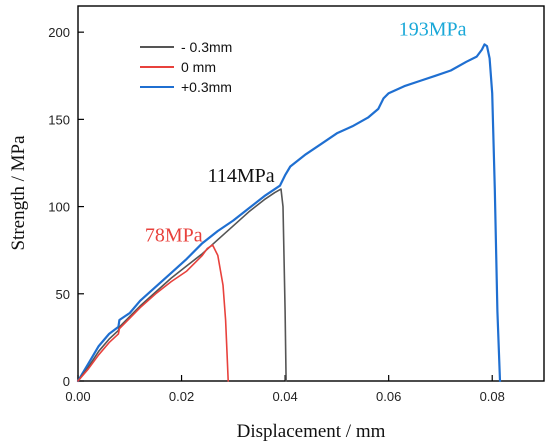 The image size is (550, 447). What do you see at coordinates (433, 30) in the screenshot?
I see `peak-annotation: 193MPa` at bounding box center [433, 30].